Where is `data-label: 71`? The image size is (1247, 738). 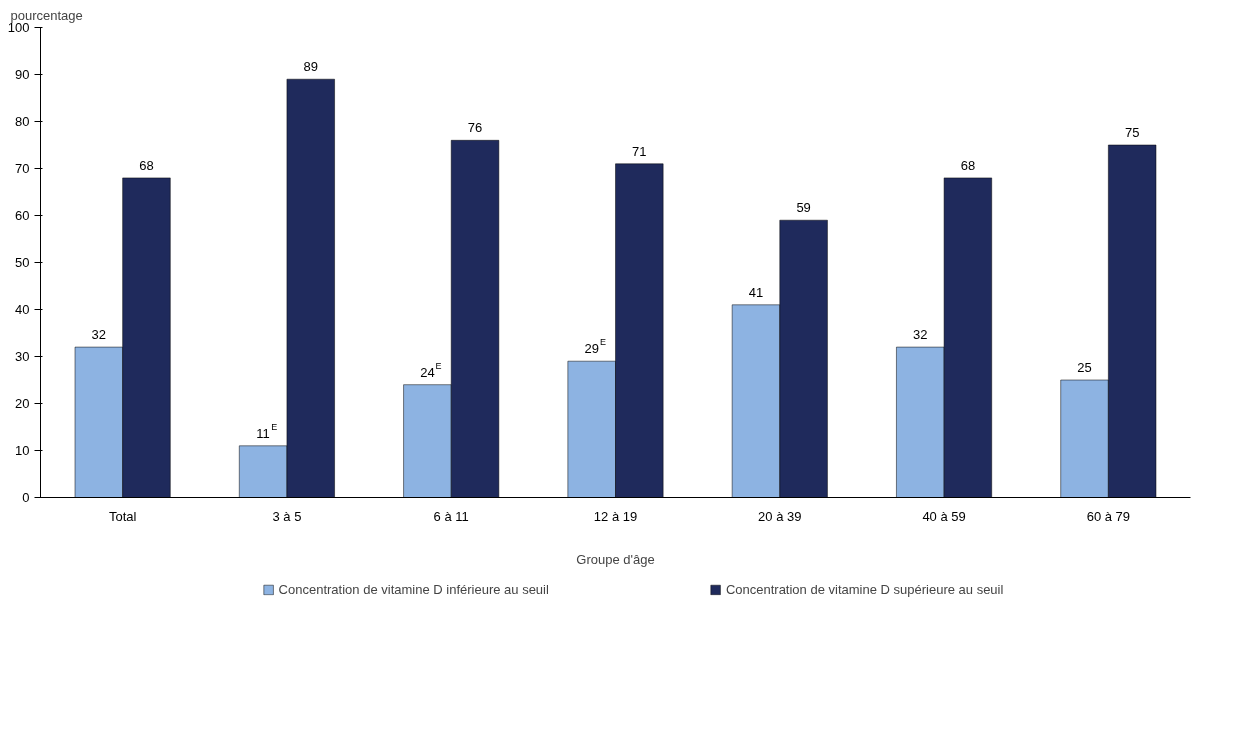
data-label: 71 is located at coordinates (639, 151).